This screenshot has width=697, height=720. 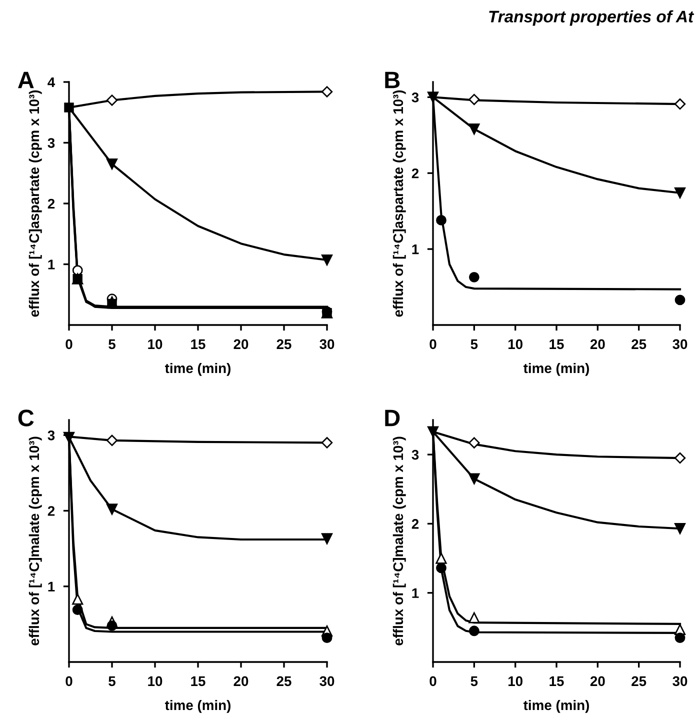 What do you see at coordinates (26, 418) in the screenshot?
I see `chart-title: C` at bounding box center [26, 418].